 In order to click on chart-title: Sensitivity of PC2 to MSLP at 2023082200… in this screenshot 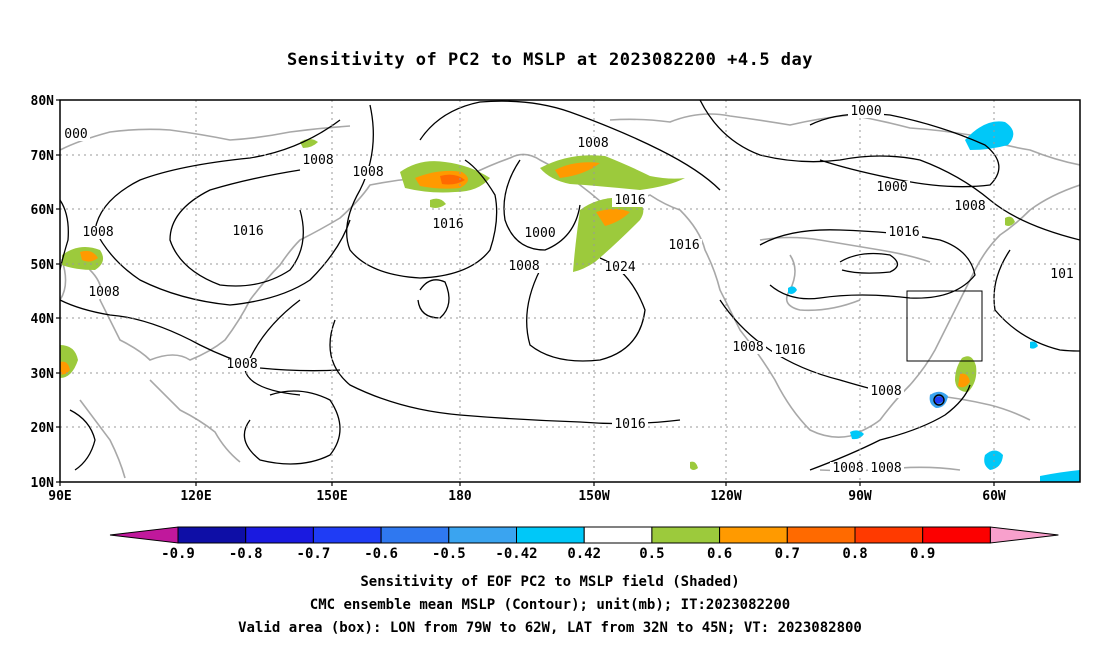, I will do `click(549, 60)`.